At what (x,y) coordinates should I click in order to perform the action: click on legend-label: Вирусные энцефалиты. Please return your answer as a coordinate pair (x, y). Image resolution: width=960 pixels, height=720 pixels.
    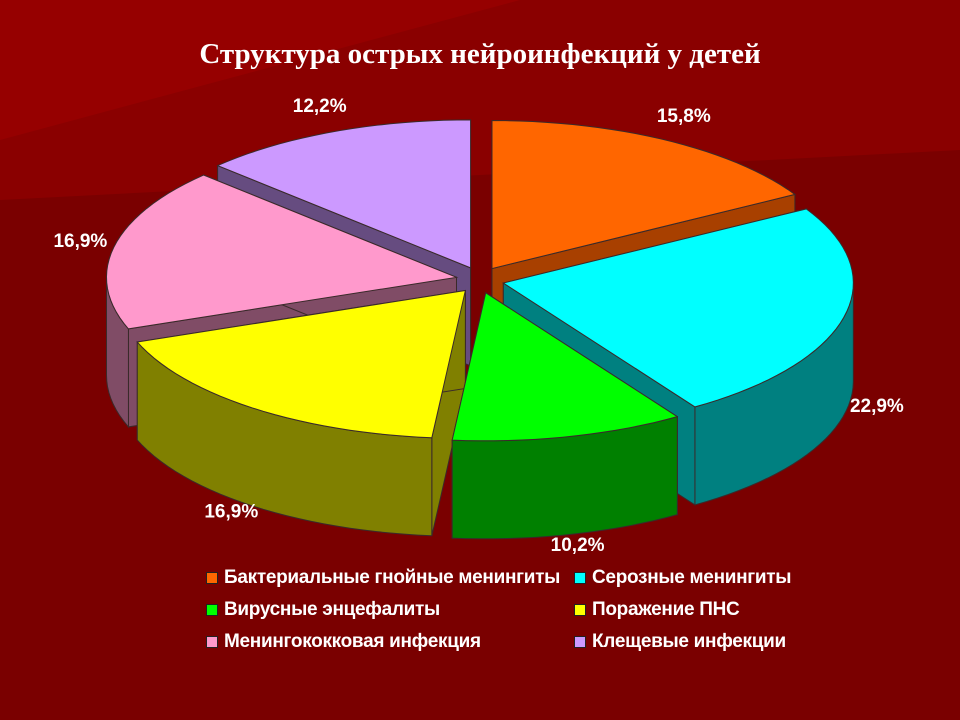
    Looking at the image, I should click on (332, 609).